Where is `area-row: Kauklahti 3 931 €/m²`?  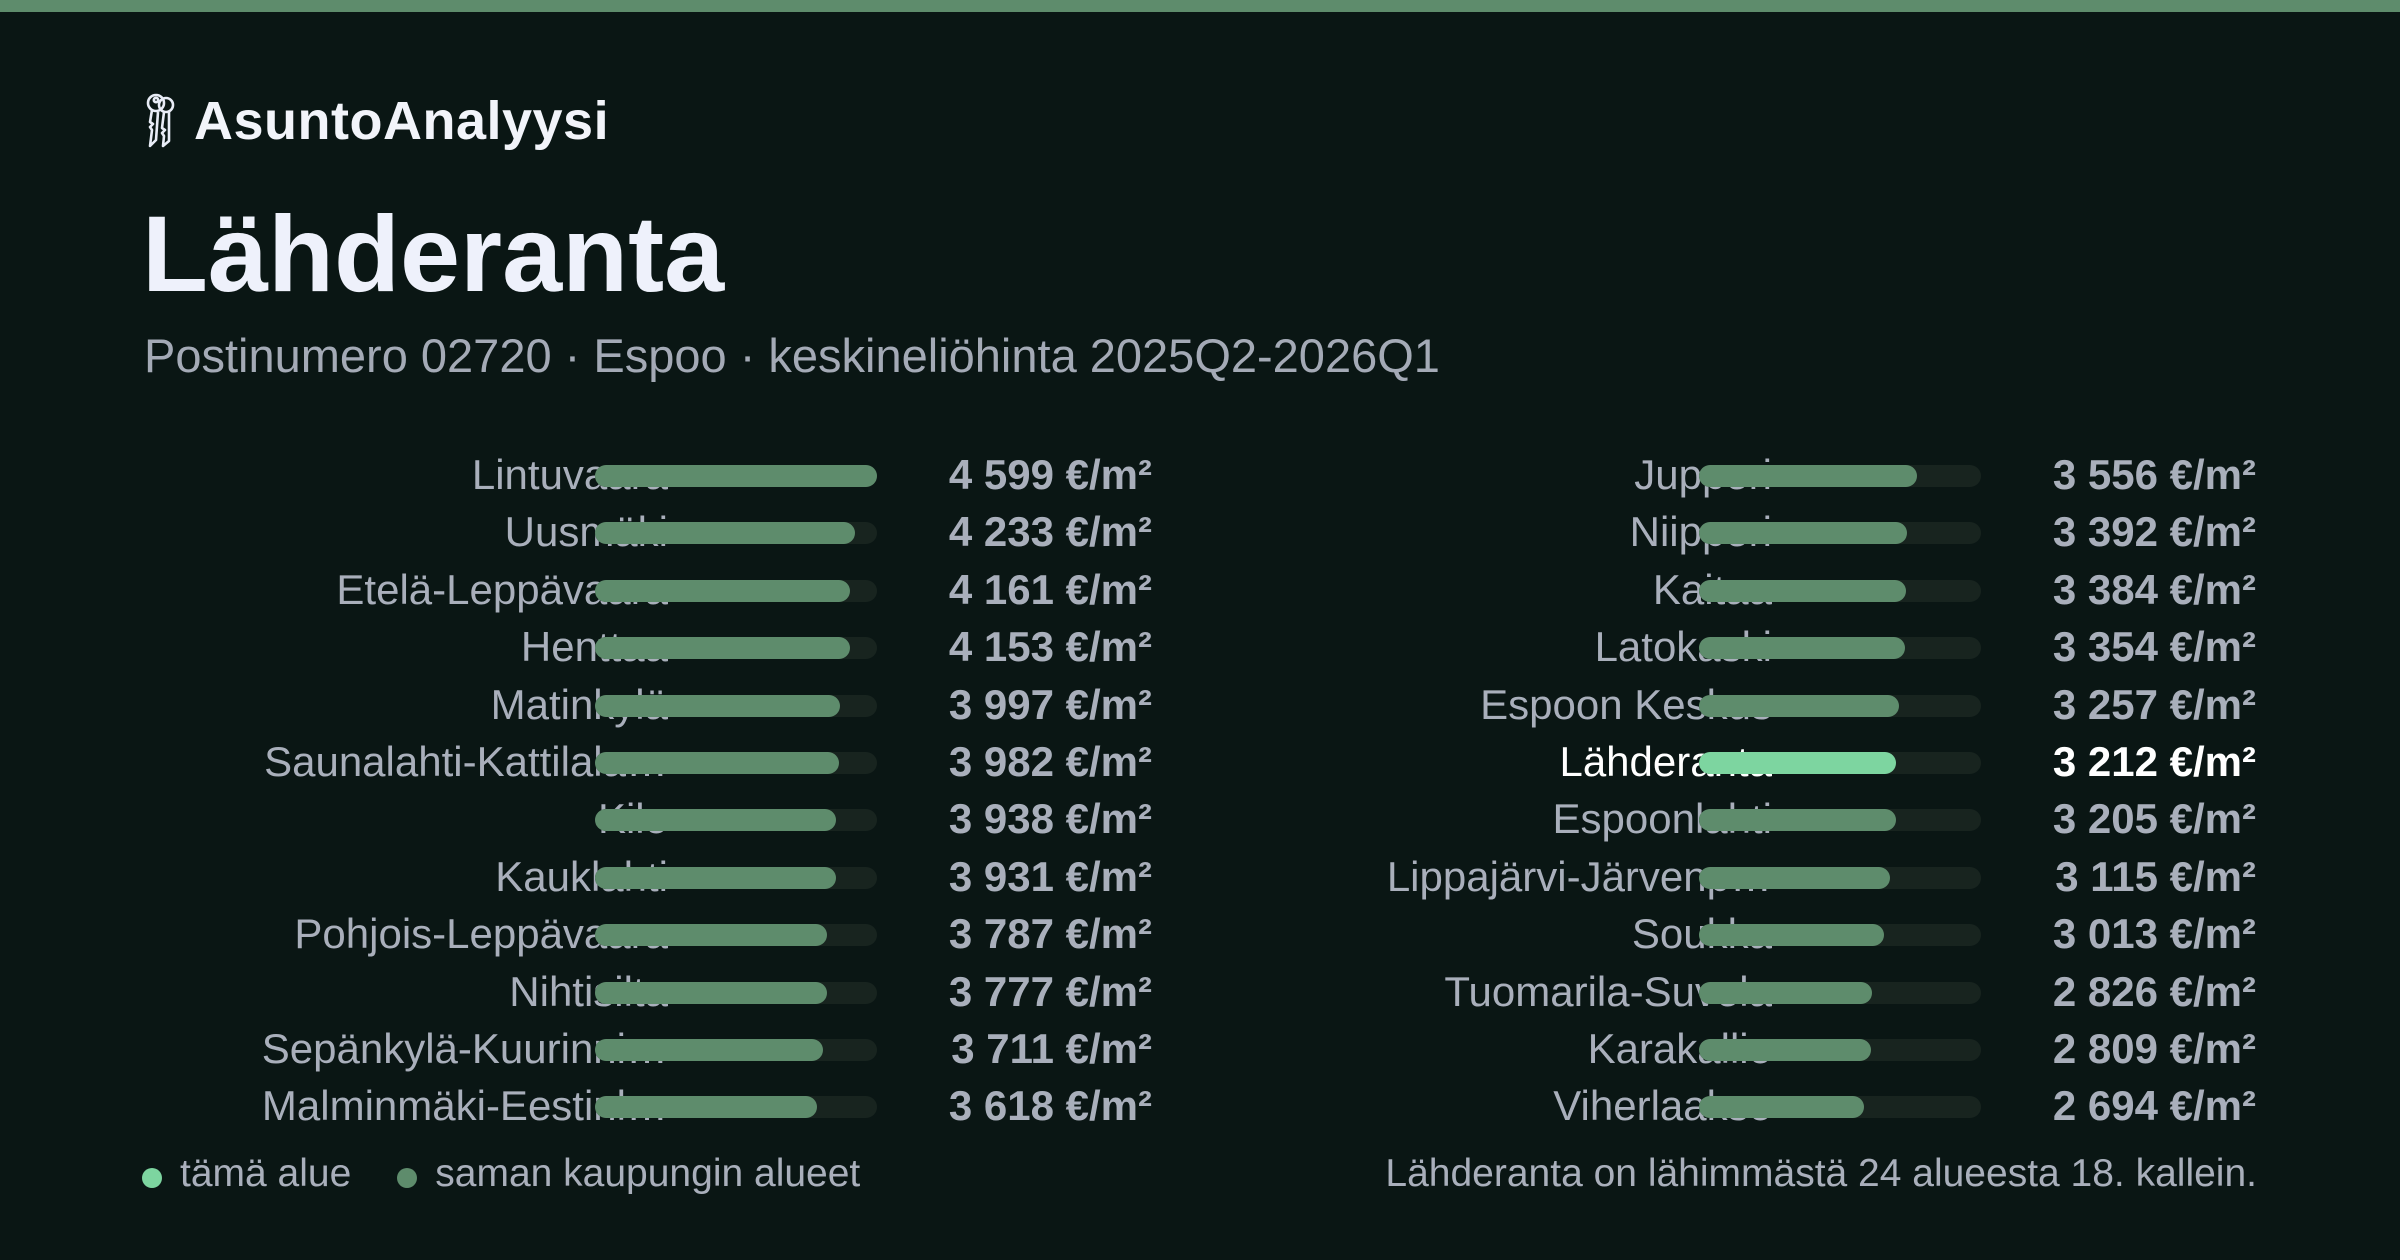
area-row: Kauklahti 3 931 €/m² is located at coordinates (626, 876).